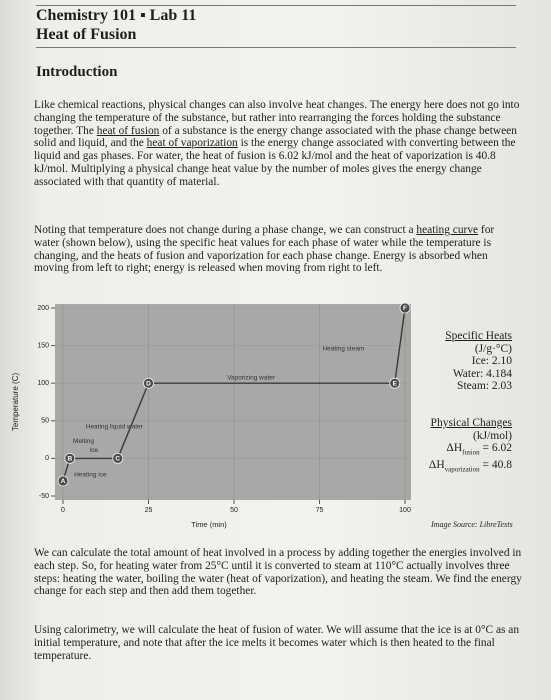 This screenshot has height=700, width=551. I want to click on point-label: B, so click(69, 459).